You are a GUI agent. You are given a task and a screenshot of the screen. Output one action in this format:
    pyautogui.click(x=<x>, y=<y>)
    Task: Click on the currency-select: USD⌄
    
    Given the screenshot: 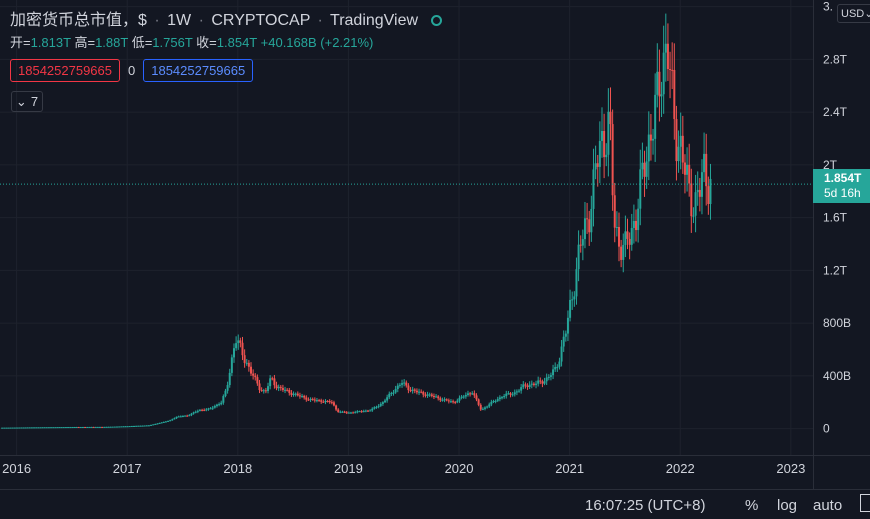 What is the action you would take?
    pyautogui.click(x=853, y=13)
    